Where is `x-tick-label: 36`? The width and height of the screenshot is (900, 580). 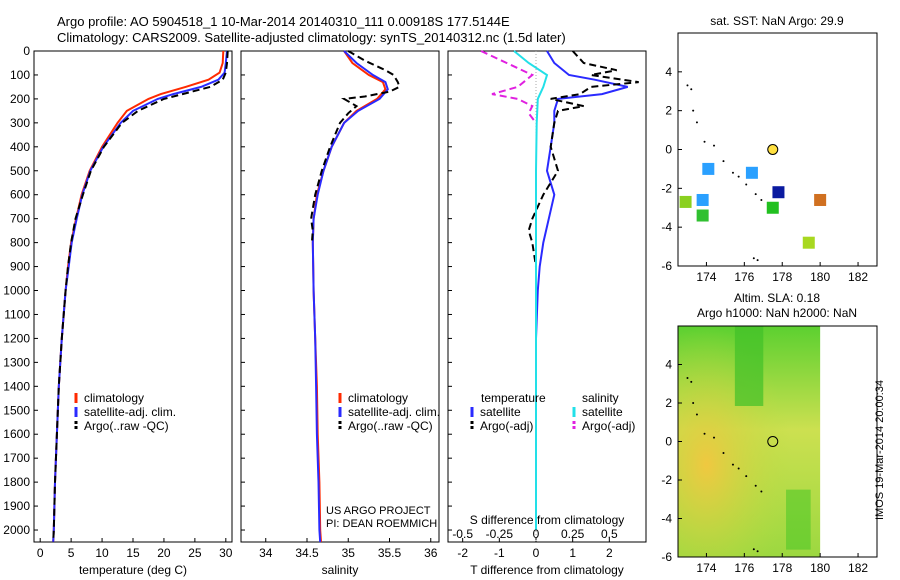 x-tick-label: 36 is located at coordinates (431, 553).